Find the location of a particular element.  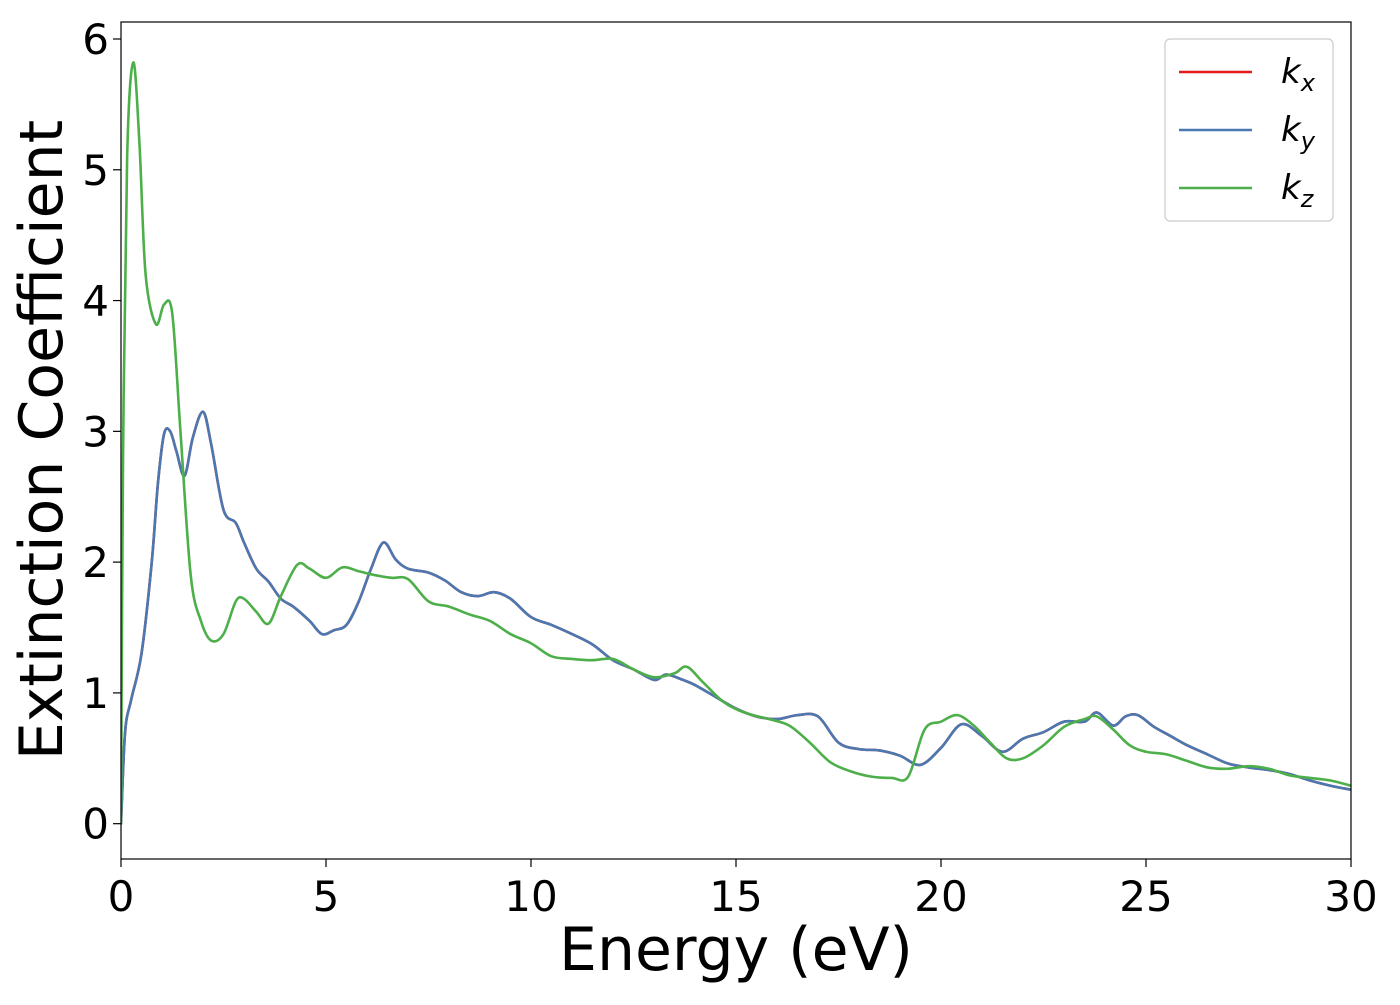

y-tick-label: 2 is located at coordinates (95, 562).